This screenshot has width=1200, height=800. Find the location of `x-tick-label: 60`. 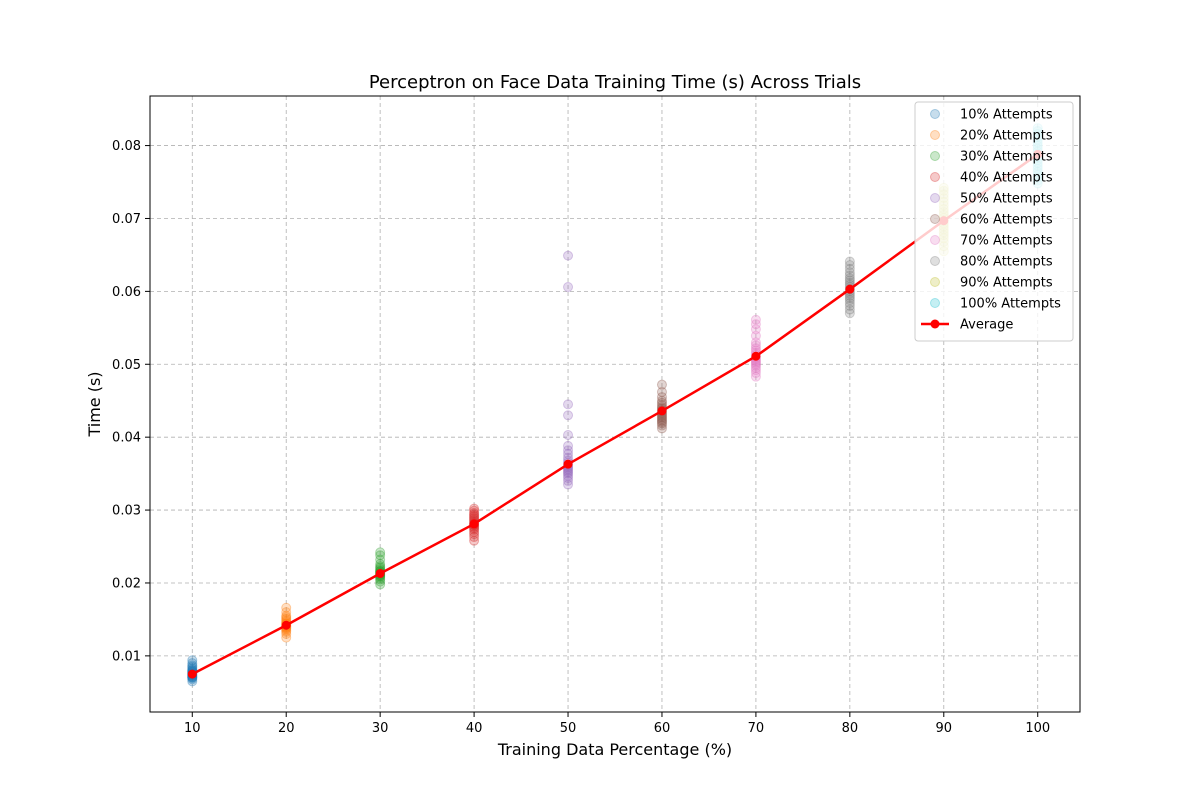

x-tick-label: 60 is located at coordinates (662, 728).